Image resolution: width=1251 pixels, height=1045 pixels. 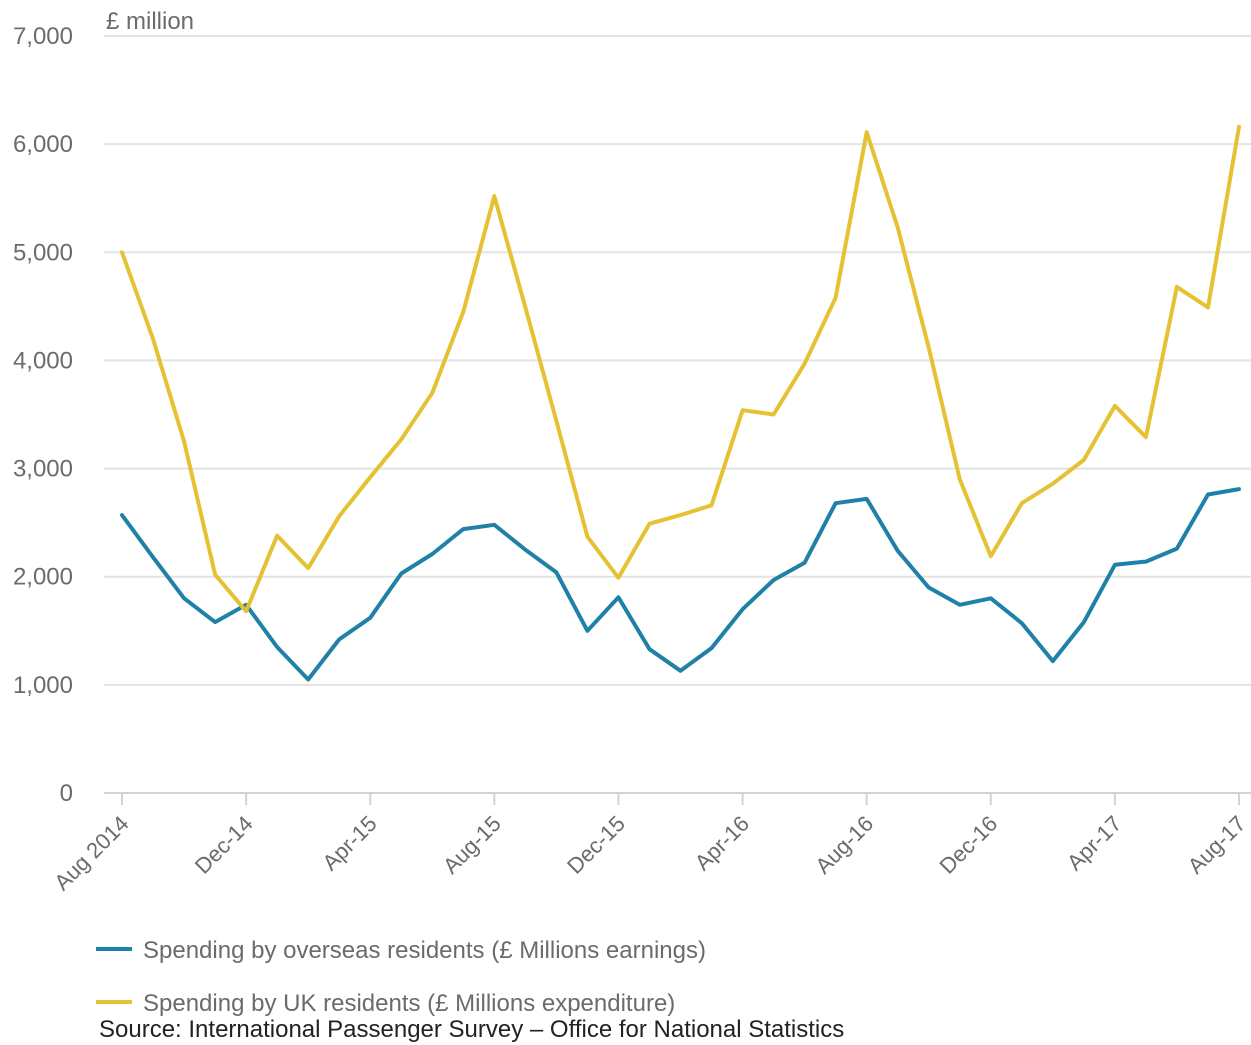 What do you see at coordinates (472, 845) in the screenshot?
I see `x-tick-label: Aug-15` at bounding box center [472, 845].